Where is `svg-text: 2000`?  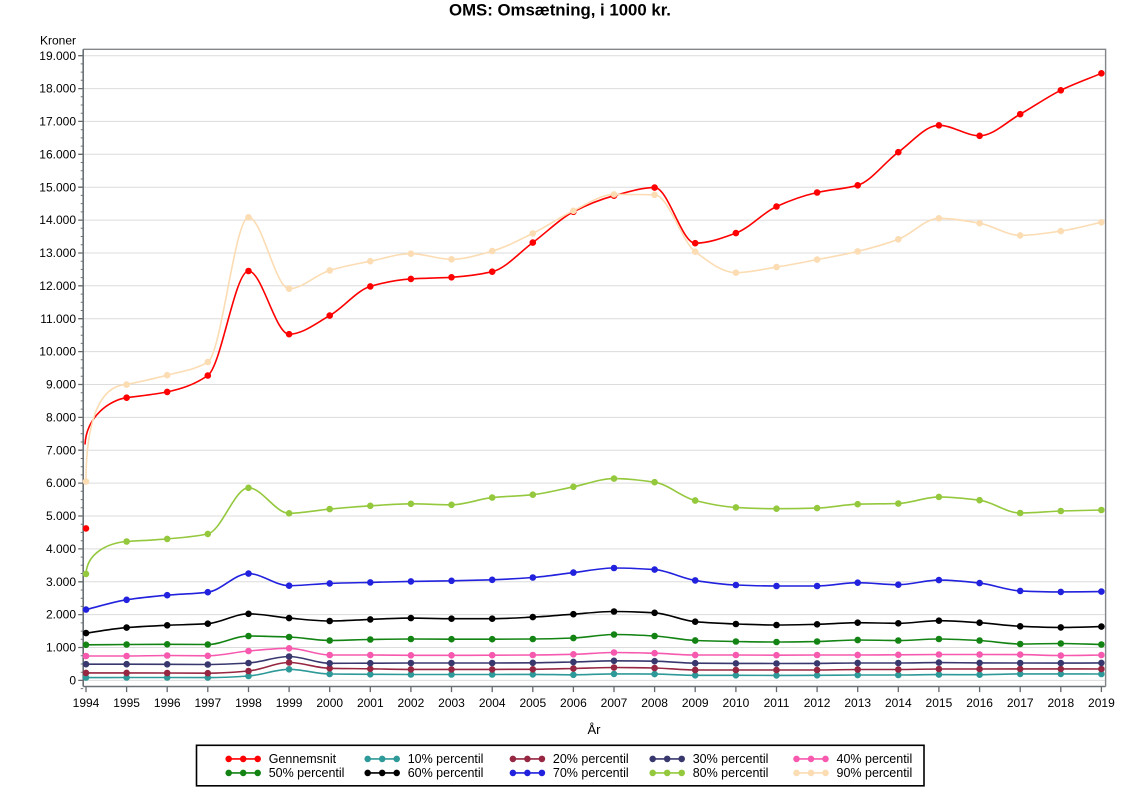
svg-text: 2000 is located at coordinates (329, 703).